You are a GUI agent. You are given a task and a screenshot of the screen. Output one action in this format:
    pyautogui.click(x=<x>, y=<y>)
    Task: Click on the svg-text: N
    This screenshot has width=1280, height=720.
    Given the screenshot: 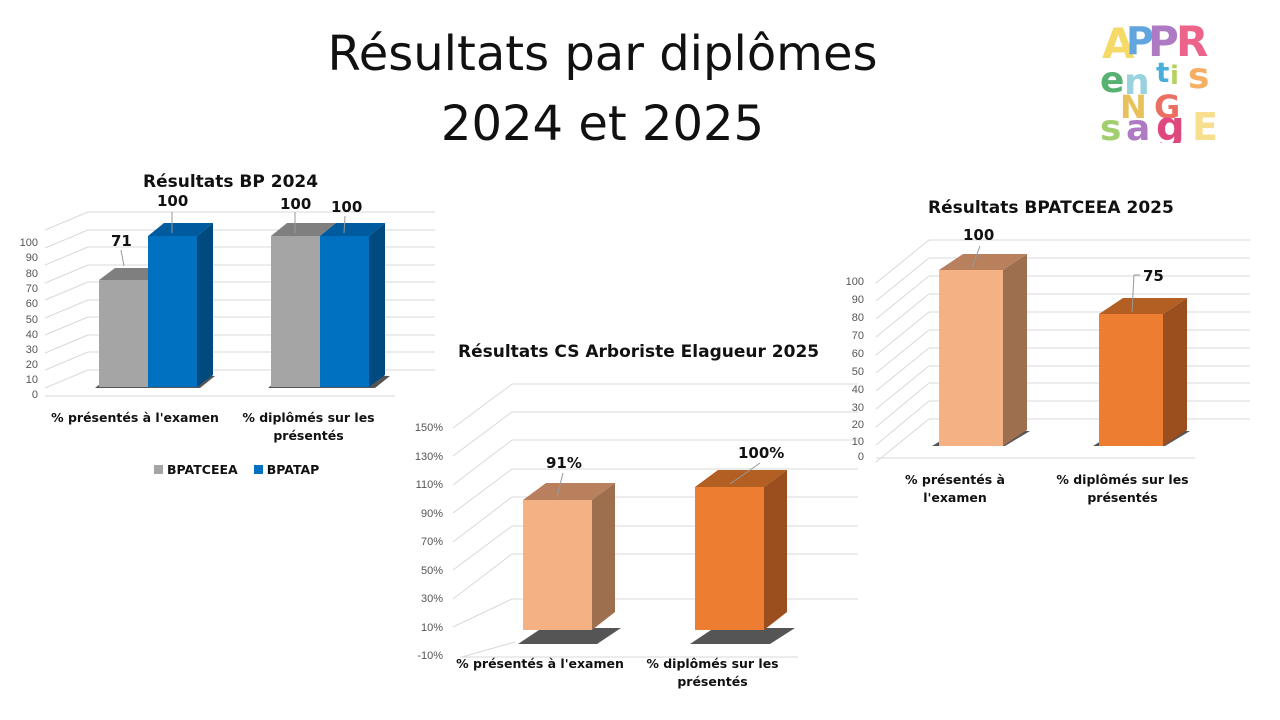 What is the action you would take?
    pyautogui.click(x=1133, y=107)
    